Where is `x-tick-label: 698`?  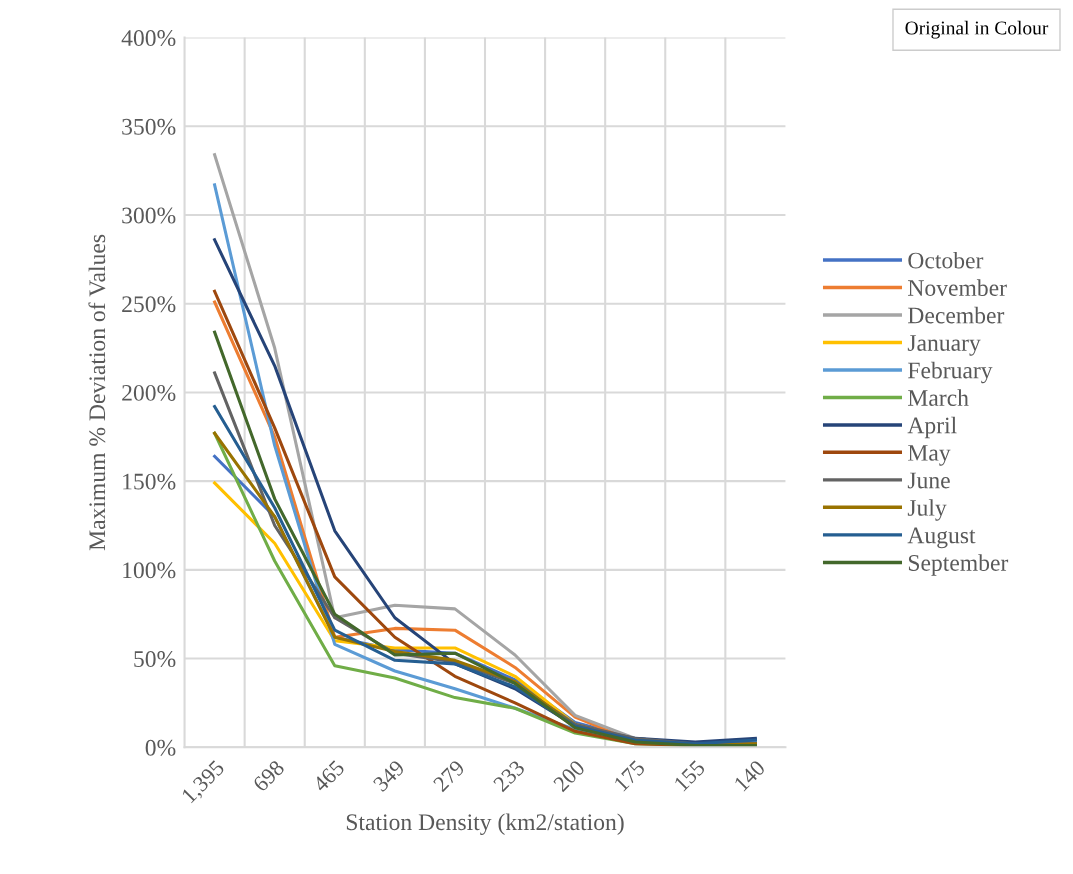
x-tick-label: 698 is located at coordinates (269, 776).